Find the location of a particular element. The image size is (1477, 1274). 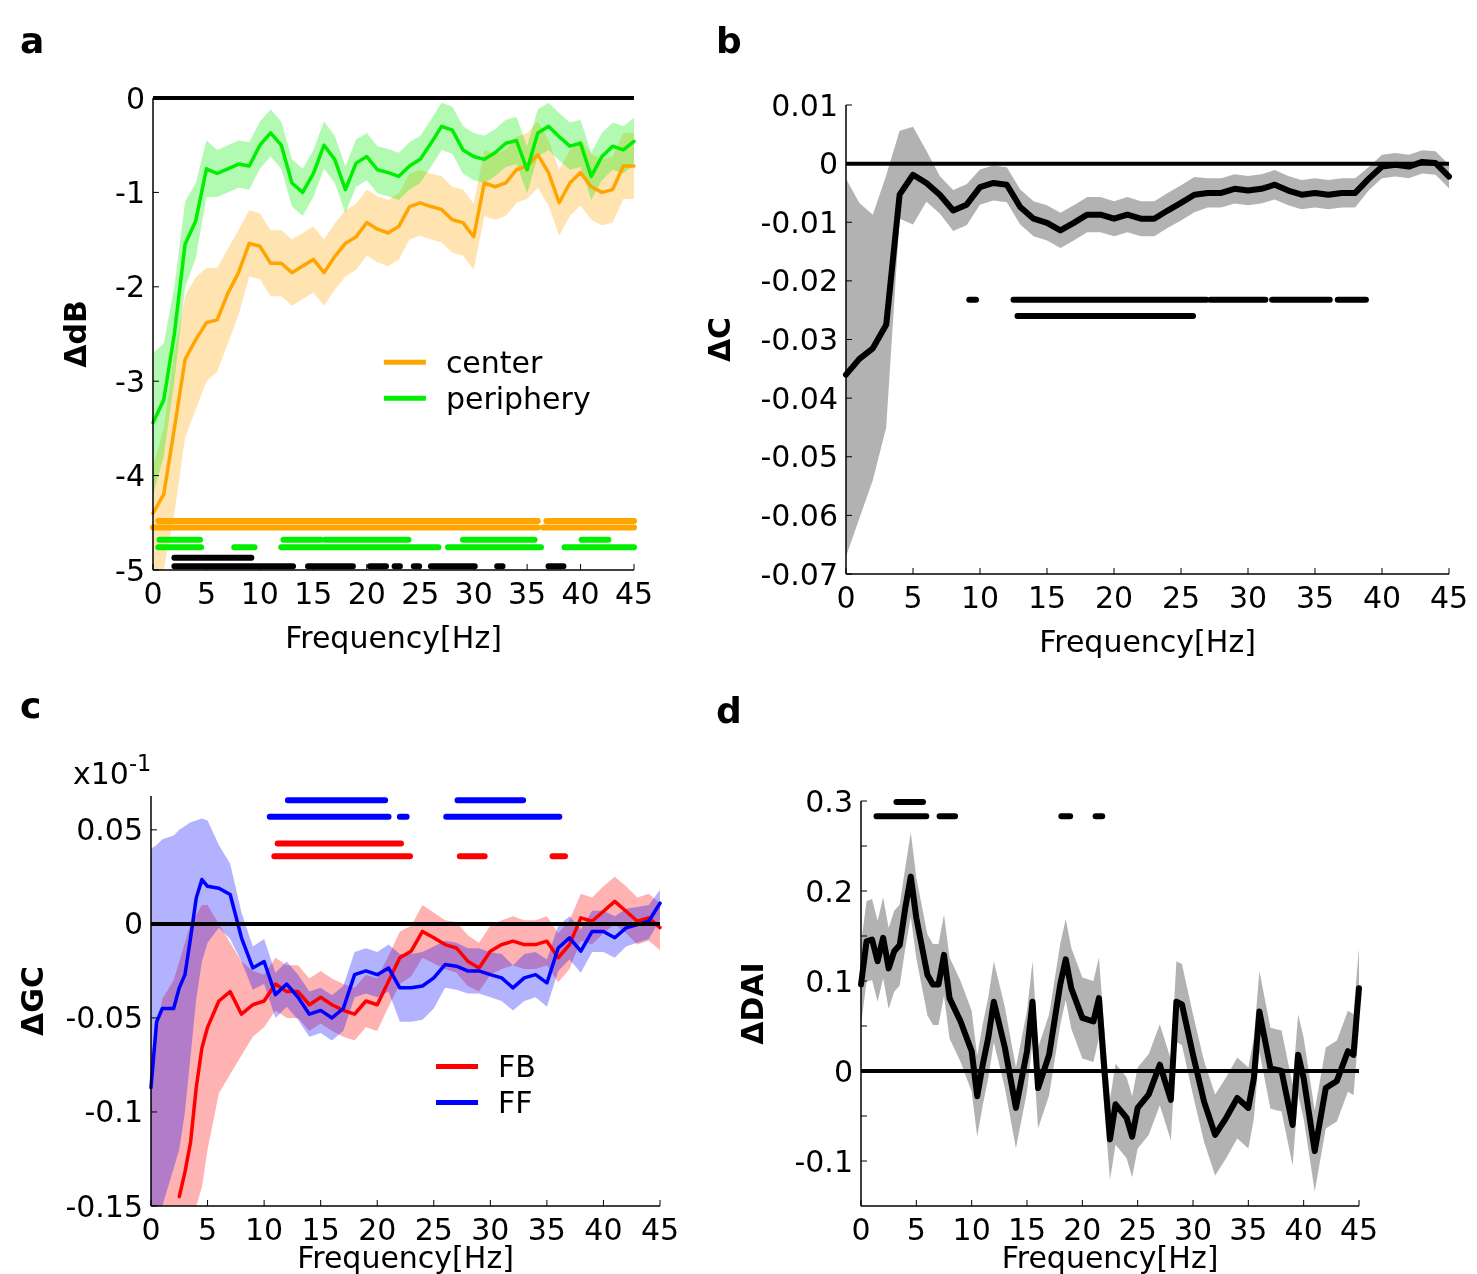

y-tick-label: -0.07 is located at coordinates (799, 574).